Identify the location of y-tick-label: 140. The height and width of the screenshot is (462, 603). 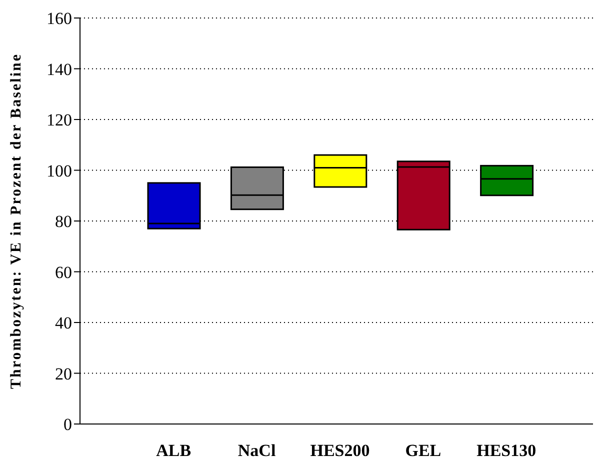
(59, 69).